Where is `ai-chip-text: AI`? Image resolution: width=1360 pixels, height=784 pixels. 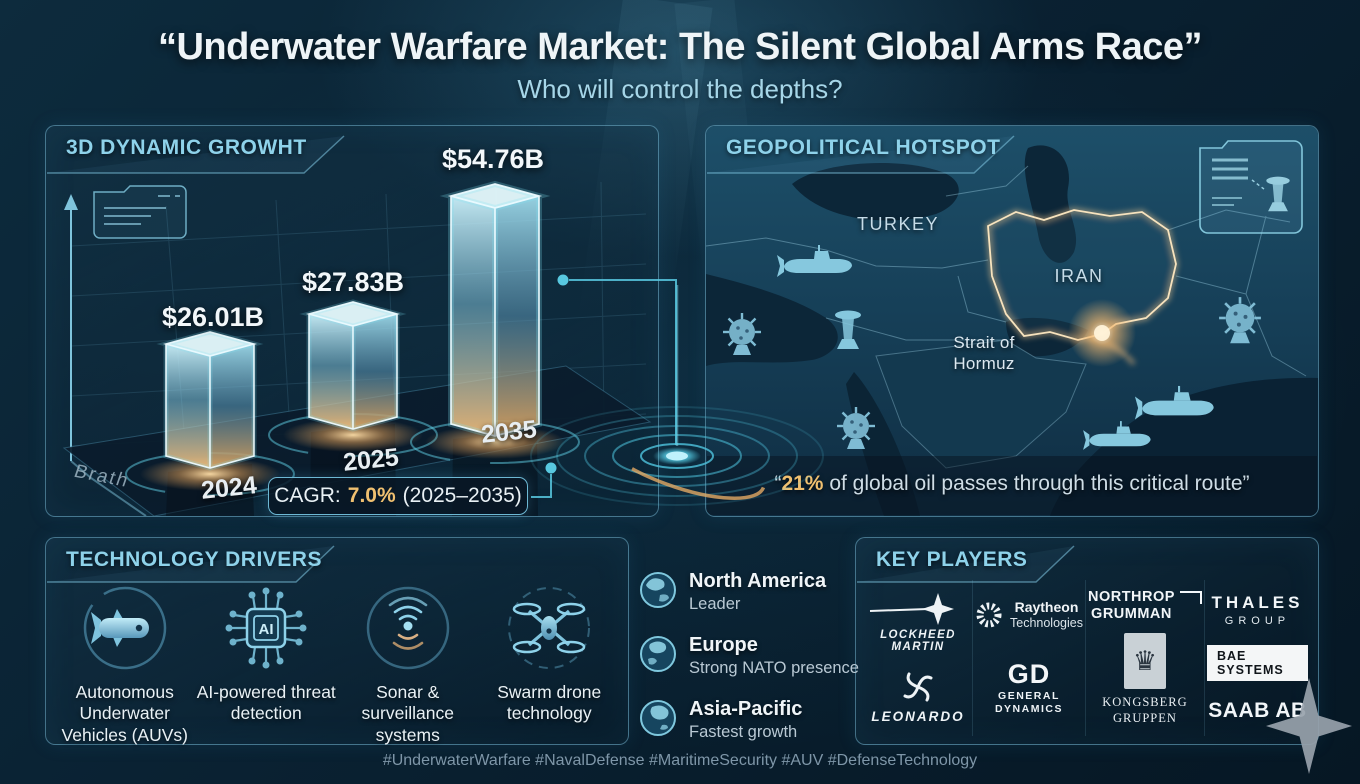 ai-chip-text: AI is located at coordinates (266, 629).